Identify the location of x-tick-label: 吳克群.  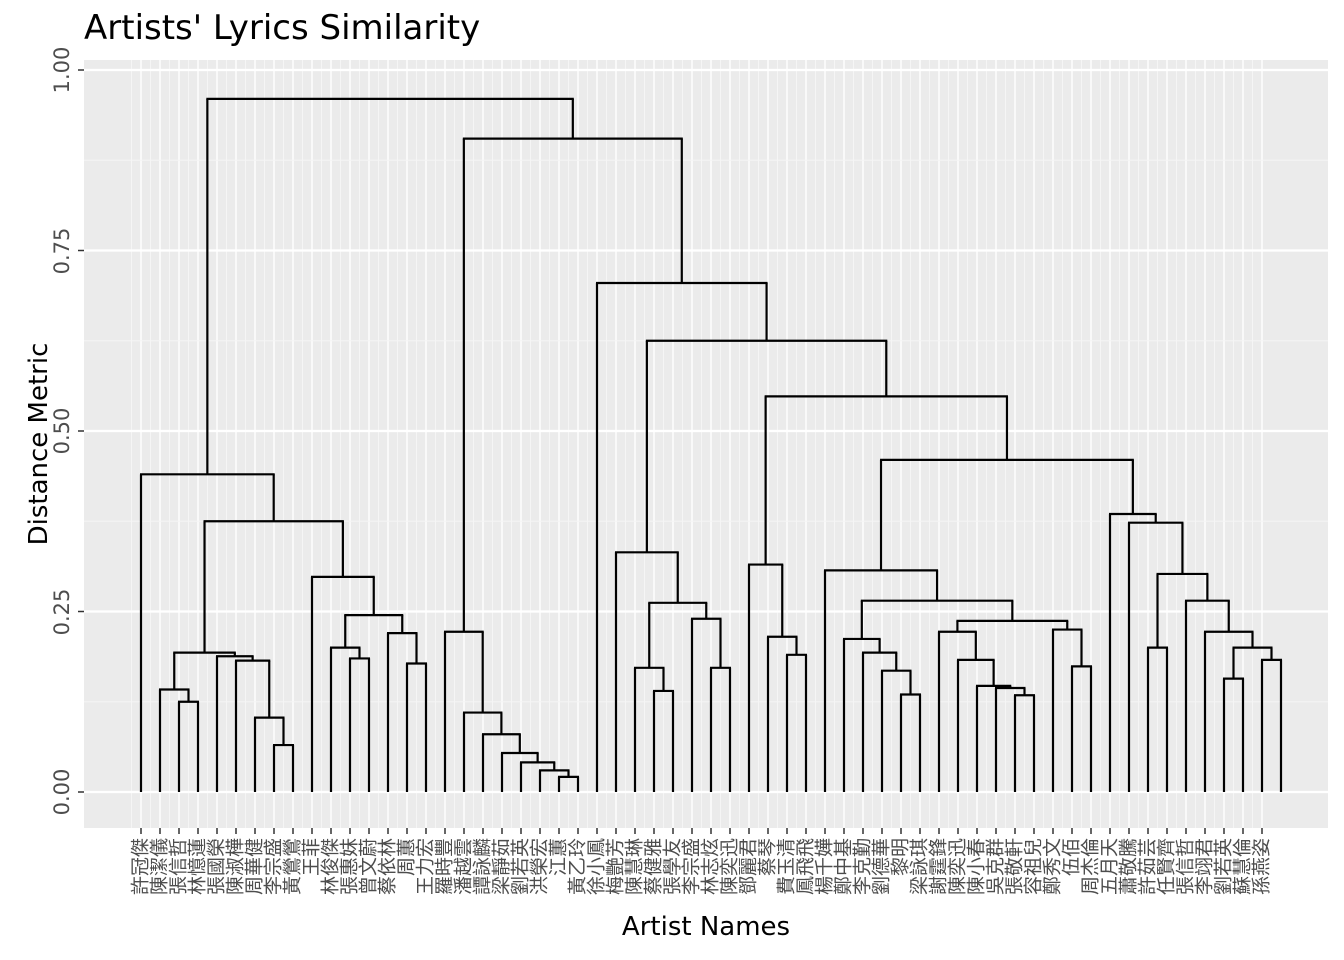
(996, 866).